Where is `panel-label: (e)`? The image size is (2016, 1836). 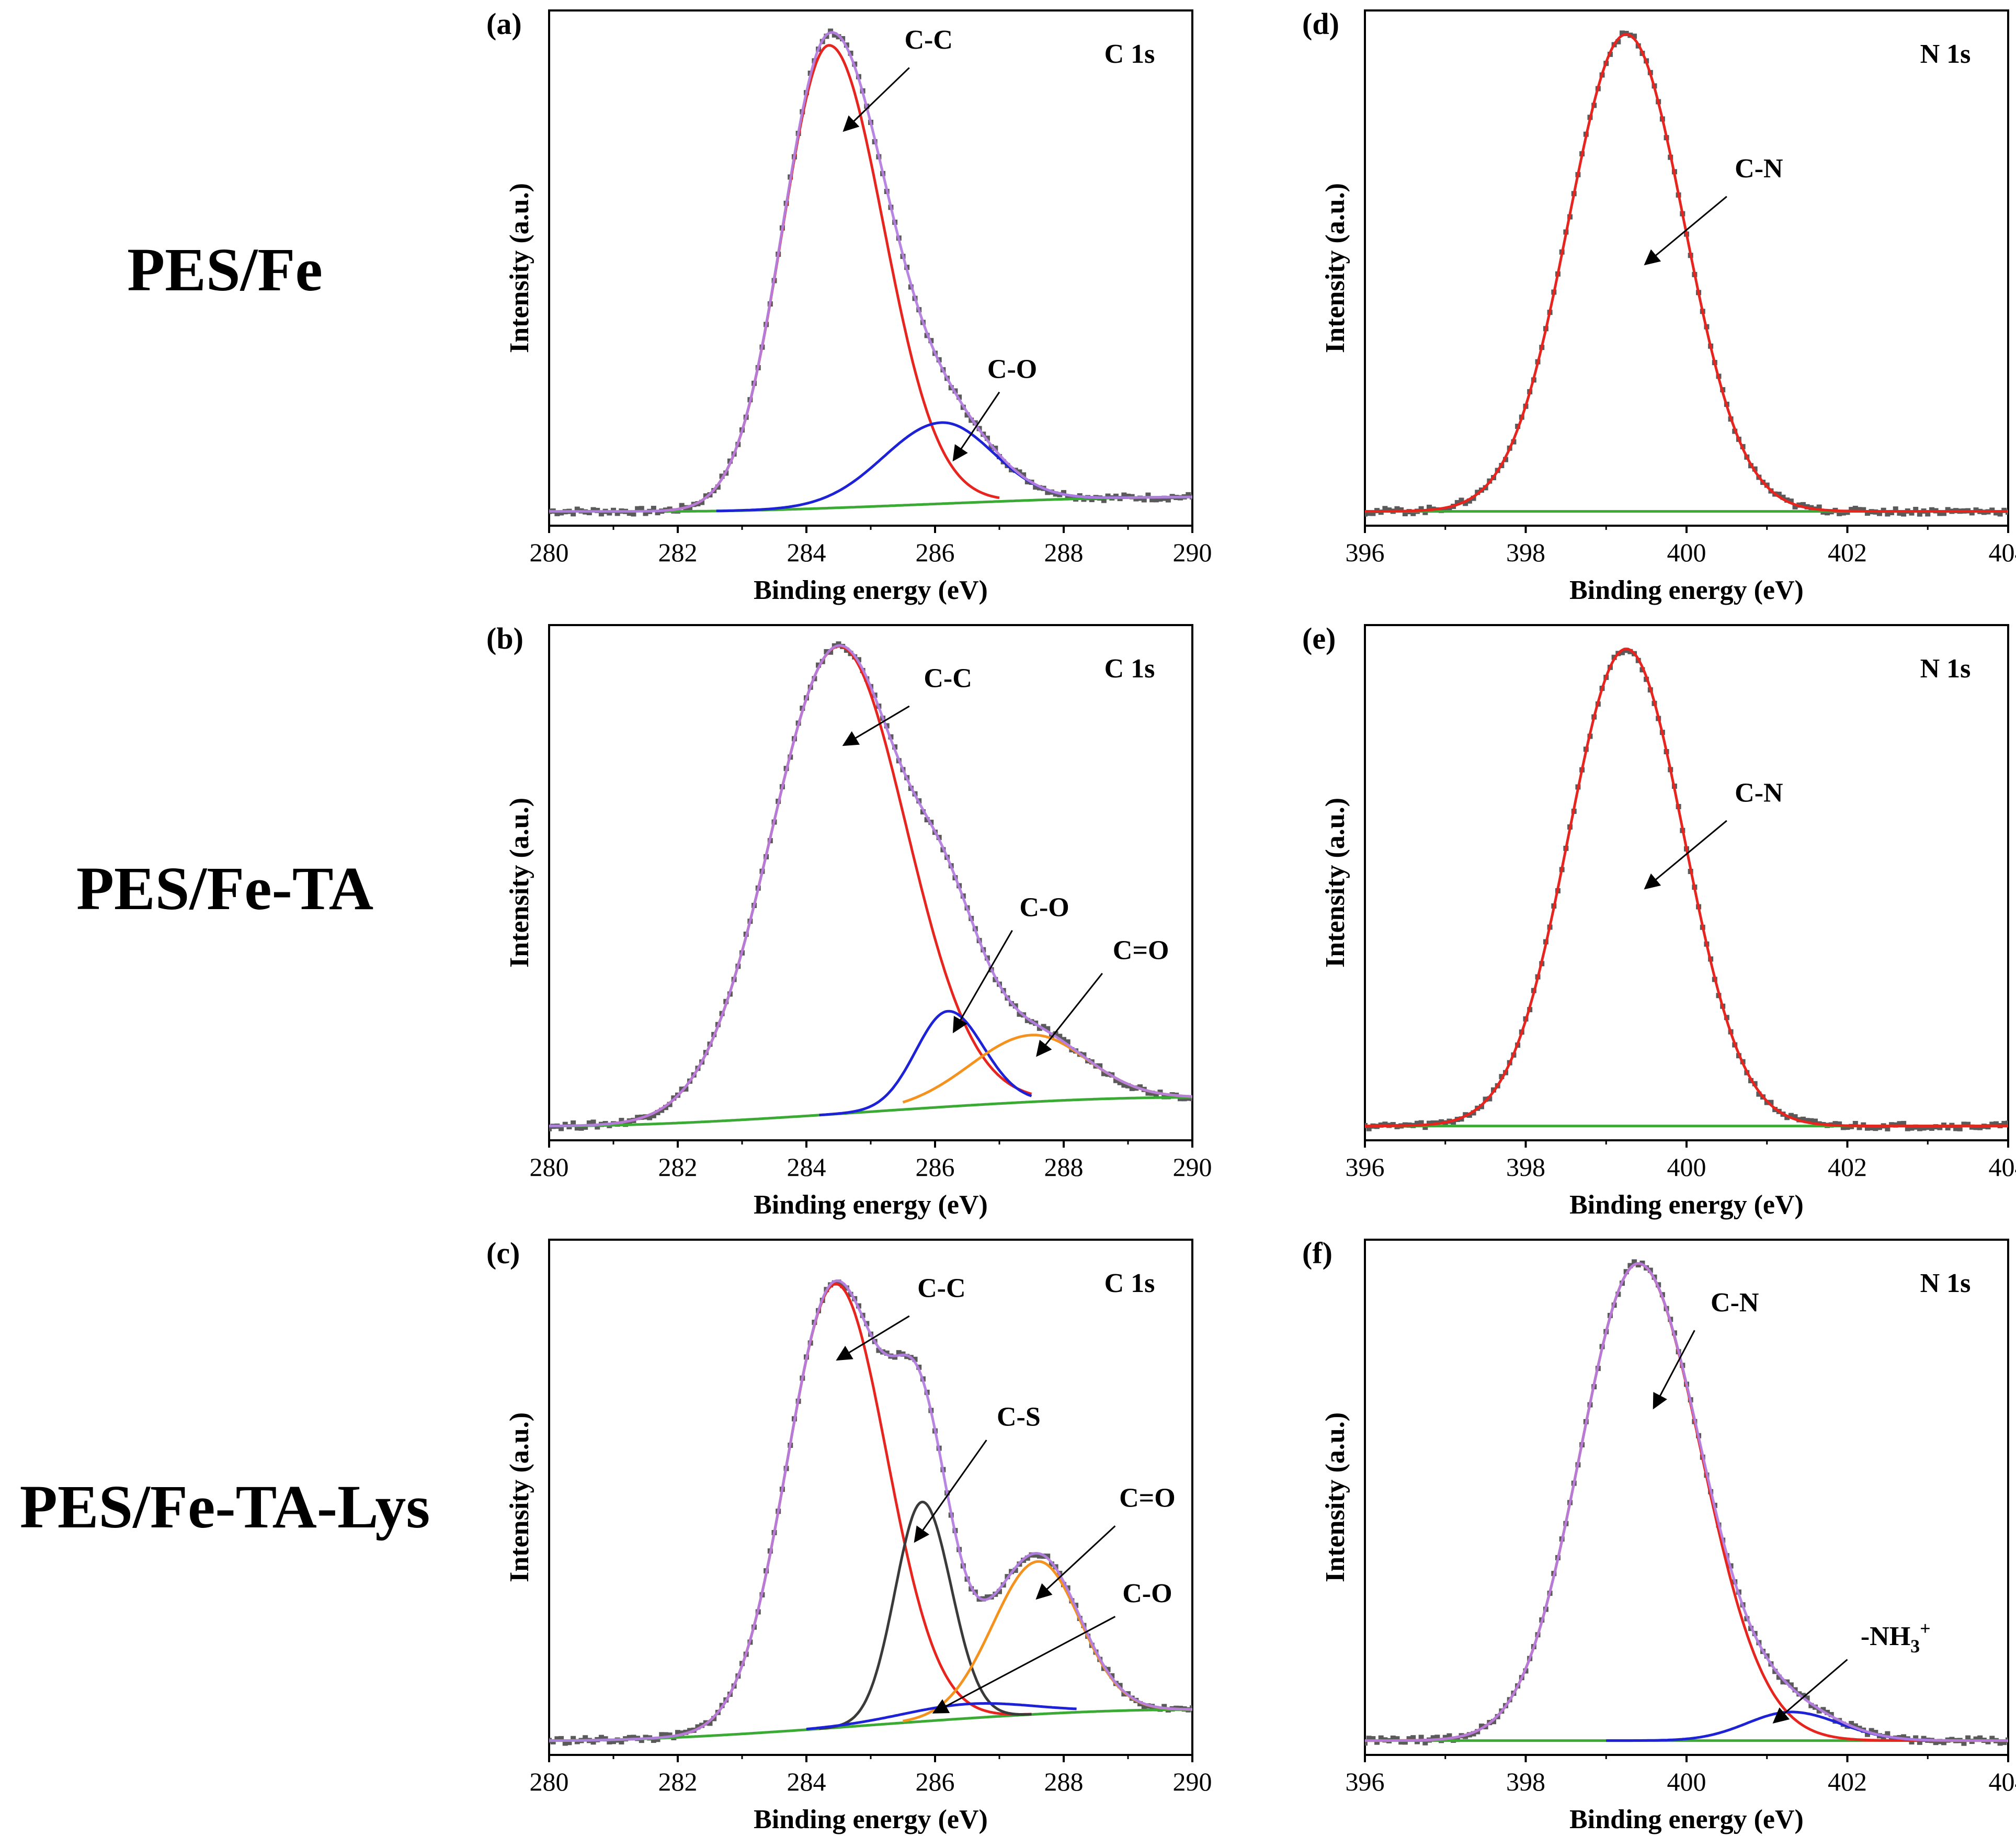
panel-label: (e) is located at coordinates (1319, 638).